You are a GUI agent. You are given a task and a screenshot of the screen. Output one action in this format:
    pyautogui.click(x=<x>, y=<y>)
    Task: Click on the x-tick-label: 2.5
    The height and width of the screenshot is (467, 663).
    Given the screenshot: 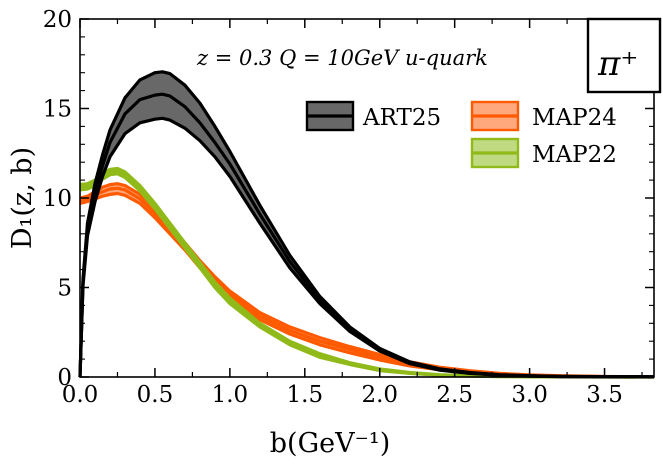 What is the action you would take?
    pyautogui.click(x=454, y=395)
    